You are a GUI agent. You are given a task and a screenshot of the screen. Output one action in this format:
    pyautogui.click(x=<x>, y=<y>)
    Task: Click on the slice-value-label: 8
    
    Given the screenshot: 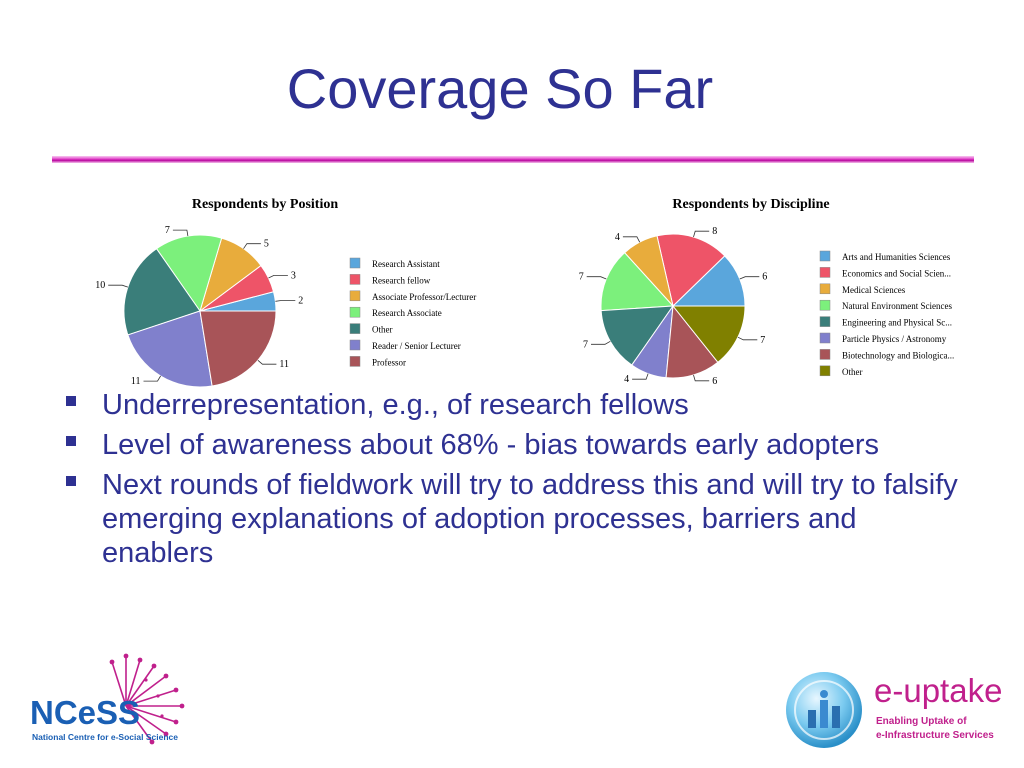 What is the action you would take?
    pyautogui.click(x=714, y=231)
    